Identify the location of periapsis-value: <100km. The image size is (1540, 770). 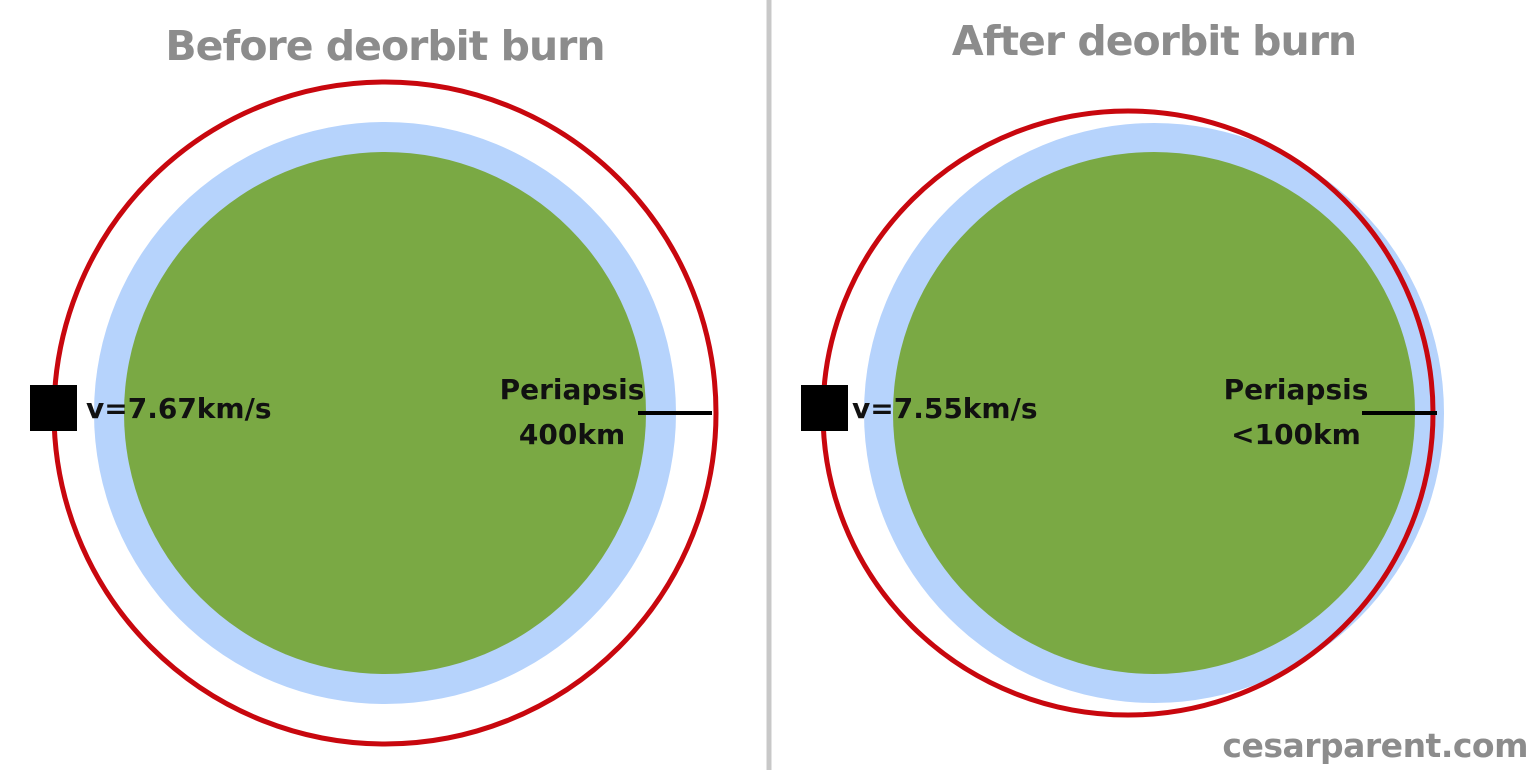
(1296, 434).